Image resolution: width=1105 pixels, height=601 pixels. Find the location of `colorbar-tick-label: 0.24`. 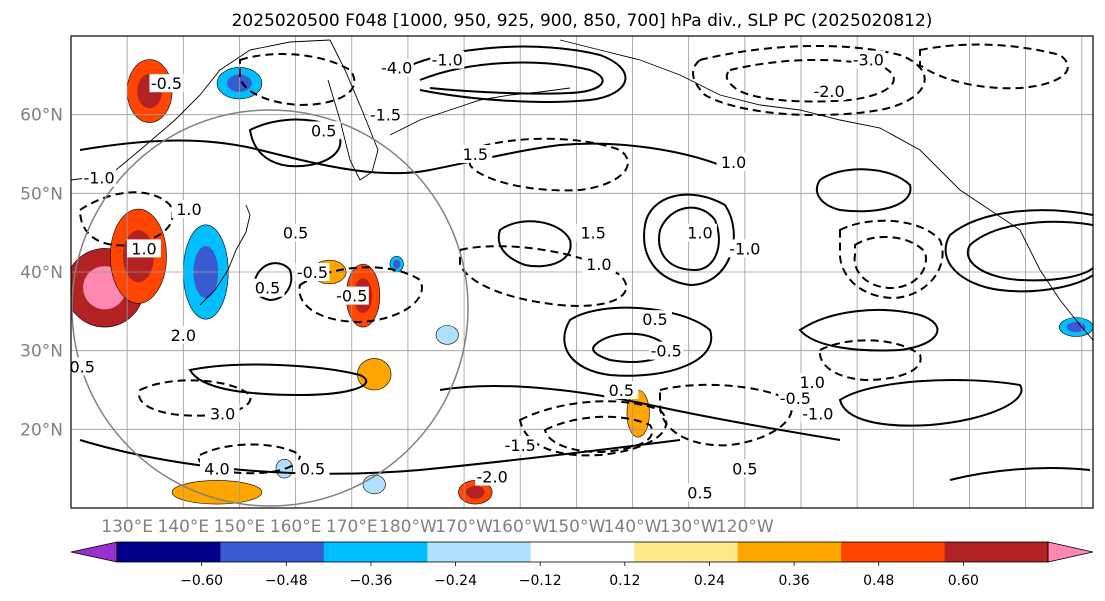

colorbar-tick-label: 0.24 is located at coordinates (709, 581).